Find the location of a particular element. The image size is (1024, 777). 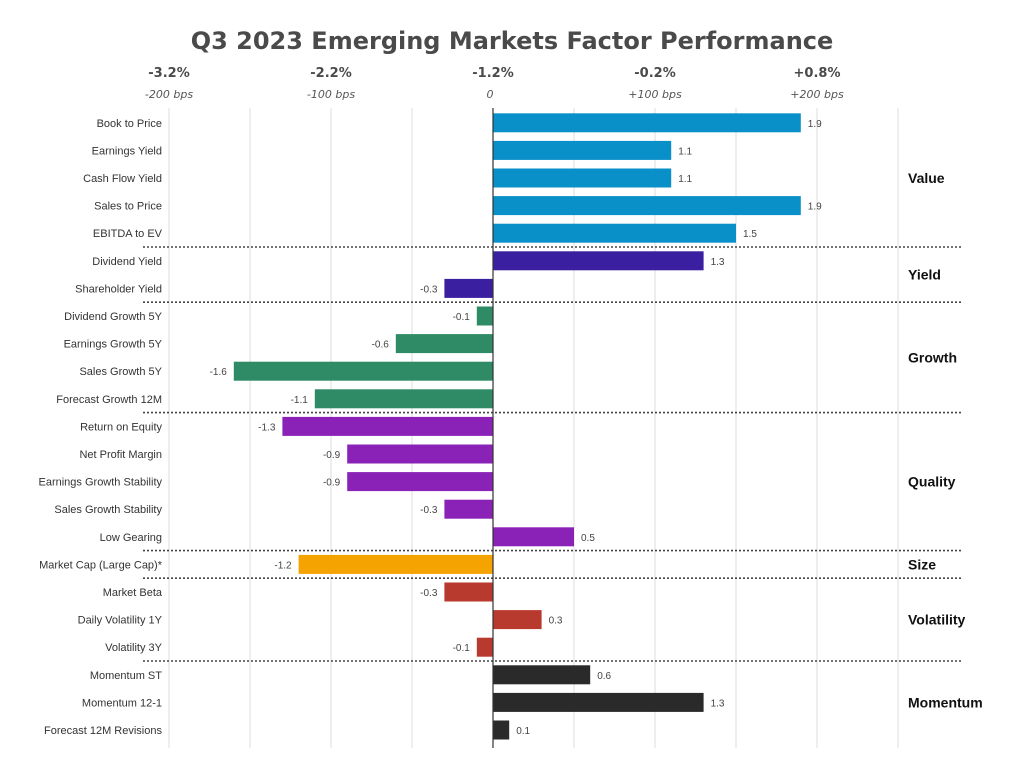

category-label: Shareholder Yield is located at coordinates (118, 289).